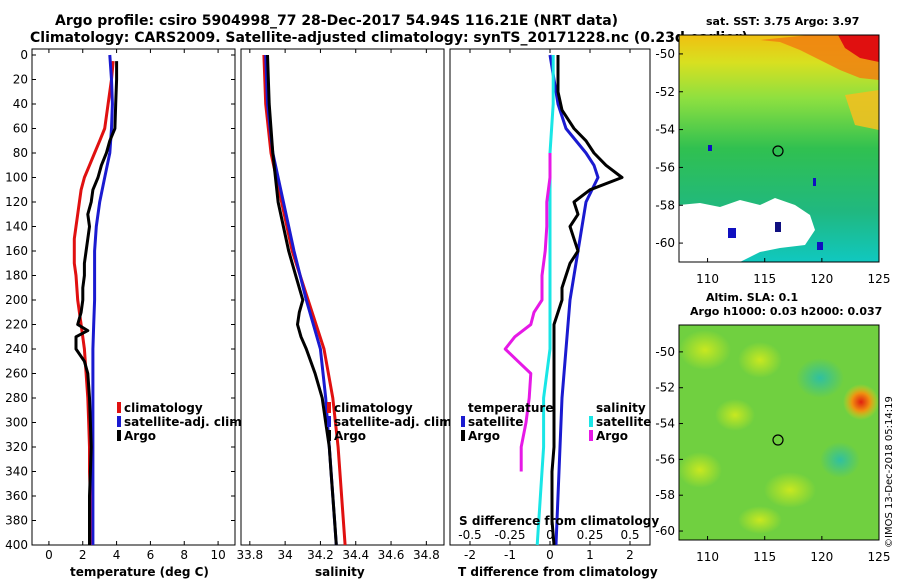  Describe the element at coordinates (139, 572) in the screenshot. I see `temperature-xlabel: temperature (deg C)` at that location.